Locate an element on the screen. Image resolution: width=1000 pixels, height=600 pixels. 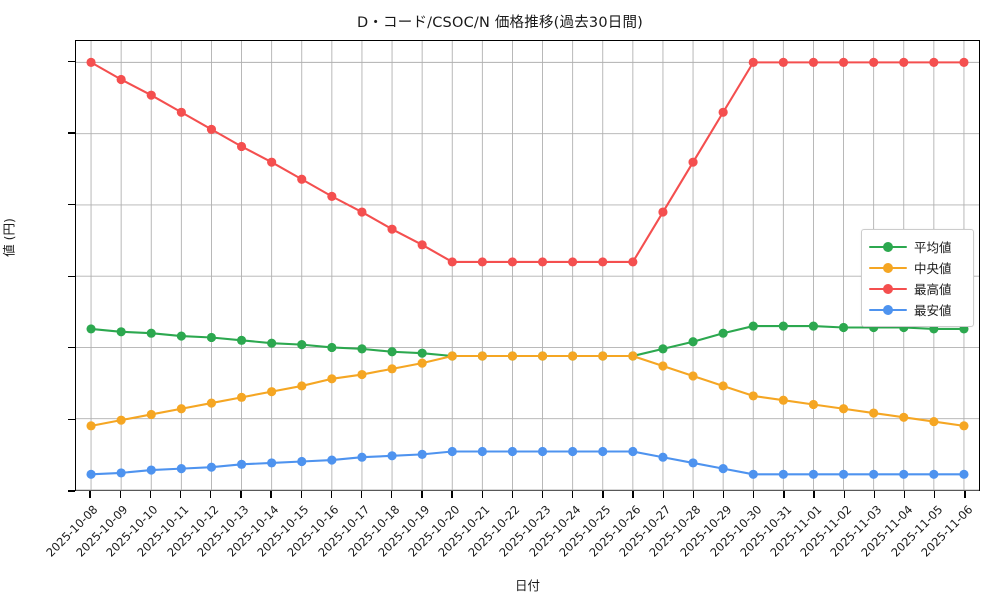
legend-item-1: 中央値 is located at coordinates (917, 267).